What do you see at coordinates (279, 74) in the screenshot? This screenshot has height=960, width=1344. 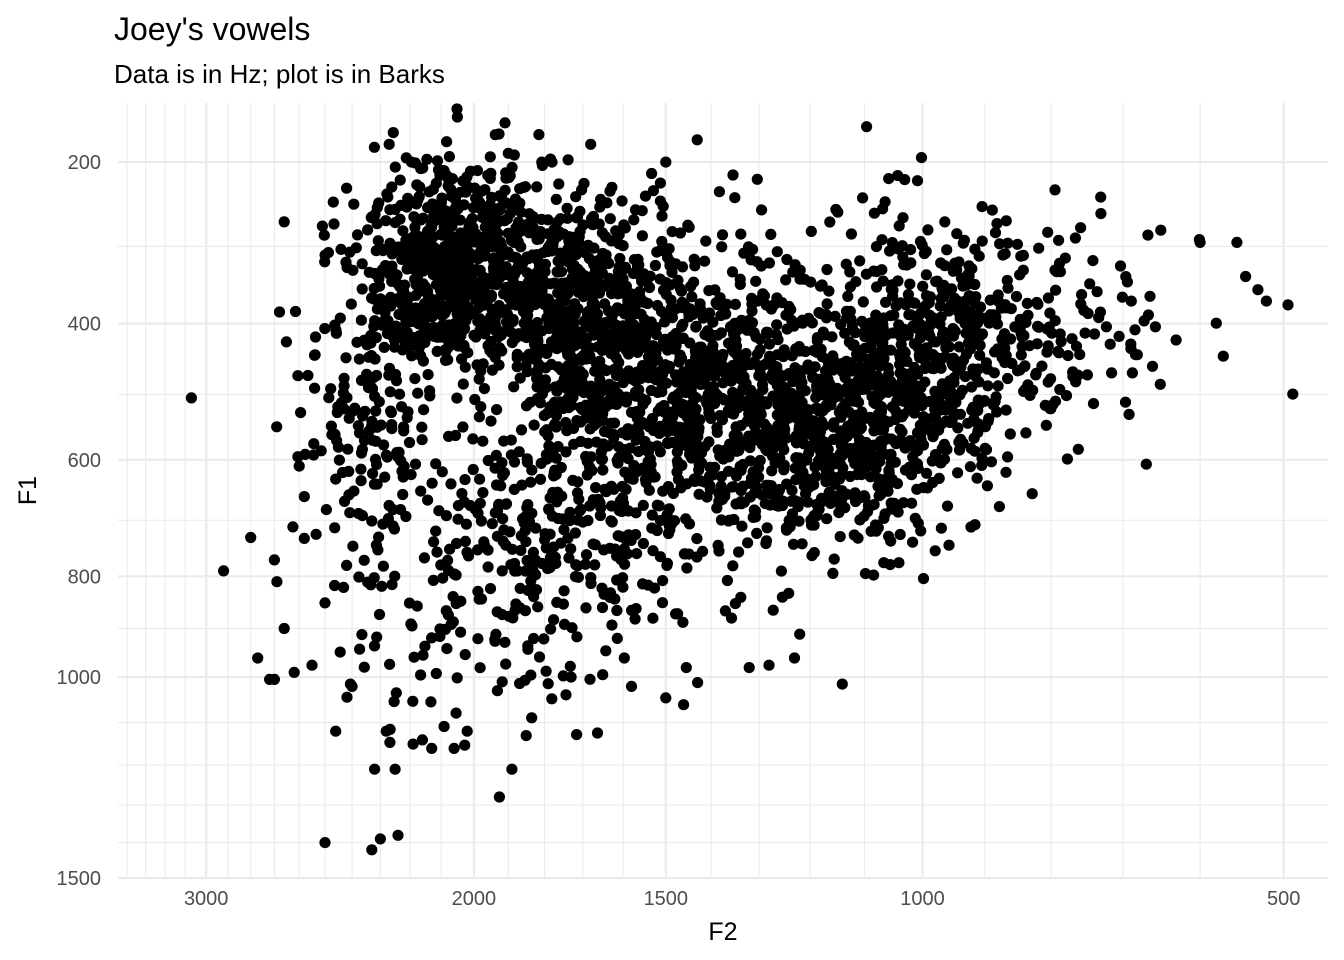 I see `chart-subtitle: Data is in Hz; plot is in Barks` at bounding box center [279, 74].